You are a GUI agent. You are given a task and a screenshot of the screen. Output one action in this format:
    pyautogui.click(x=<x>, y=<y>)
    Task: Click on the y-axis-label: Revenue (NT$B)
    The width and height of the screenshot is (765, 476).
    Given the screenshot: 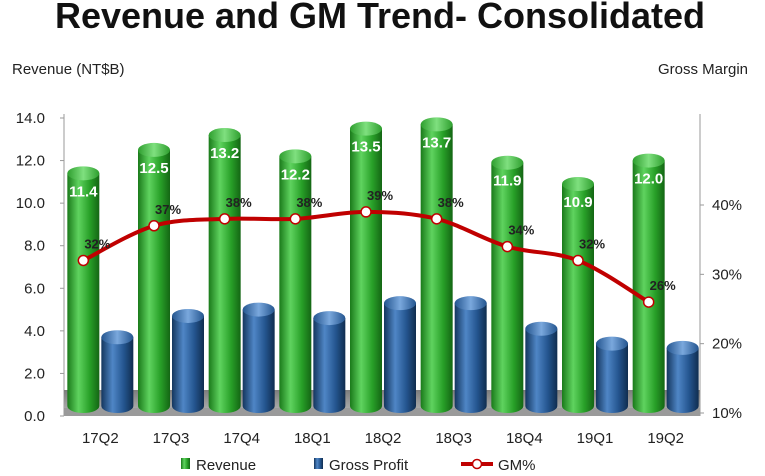 What is the action you would take?
    pyautogui.click(x=68, y=69)
    